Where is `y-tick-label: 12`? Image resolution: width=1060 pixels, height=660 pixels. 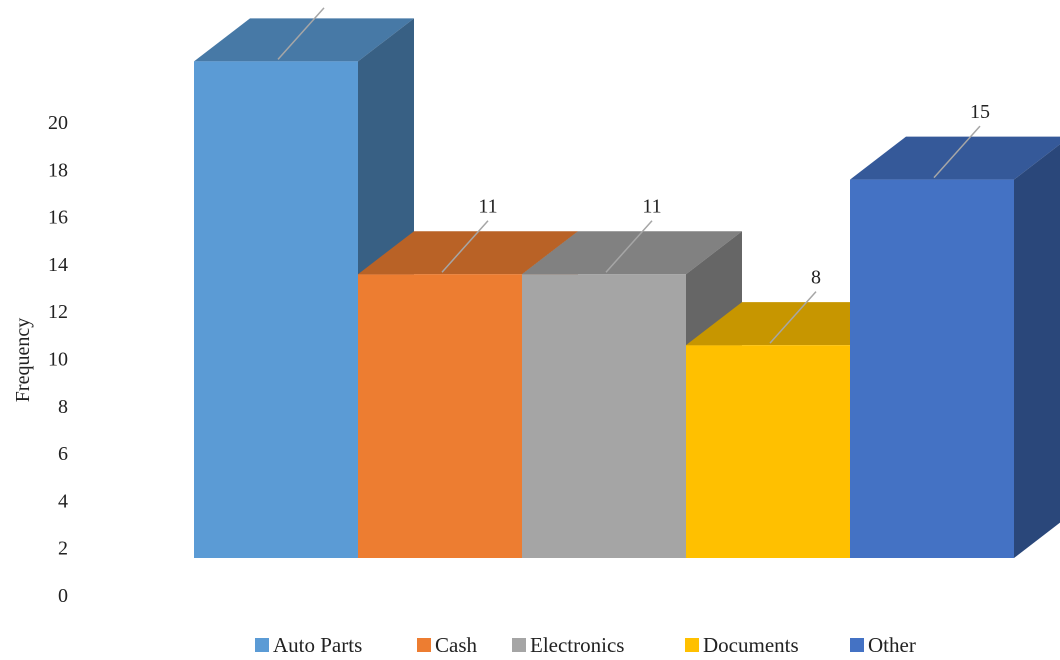 y-tick-label: 12 is located at coordinates (58, 312).